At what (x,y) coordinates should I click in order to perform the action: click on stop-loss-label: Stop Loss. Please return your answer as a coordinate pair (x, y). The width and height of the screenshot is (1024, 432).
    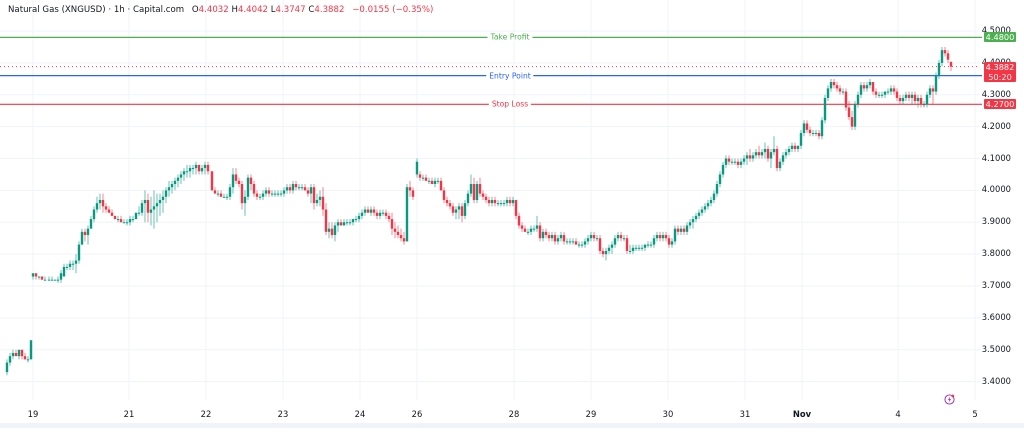
    Looking at the image, I should click on (510, 104).